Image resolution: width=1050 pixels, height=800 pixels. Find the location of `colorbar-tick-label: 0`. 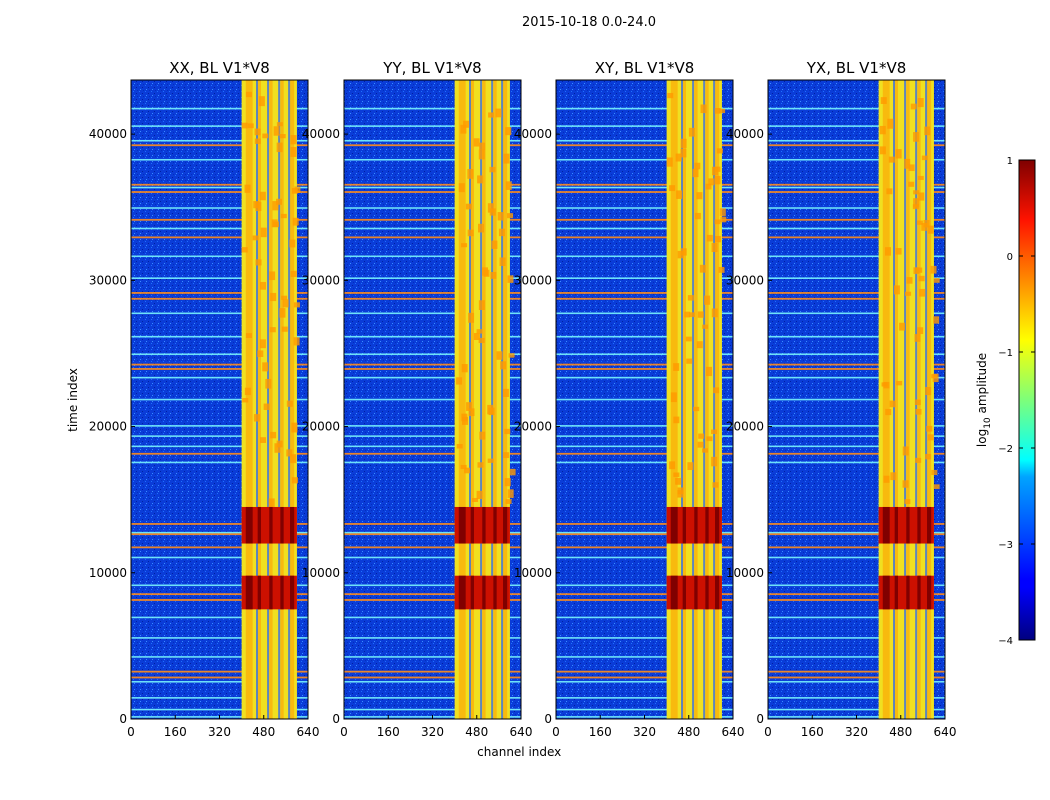

colorbar-tick-label: 0 is located at coordinates (1010, 257).